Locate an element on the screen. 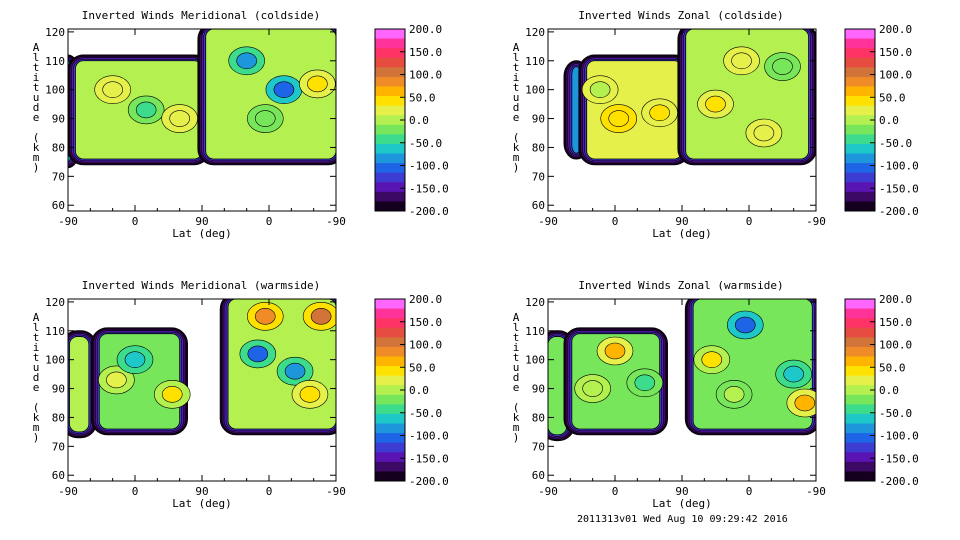  data-region is located at coordinates (79, 384).